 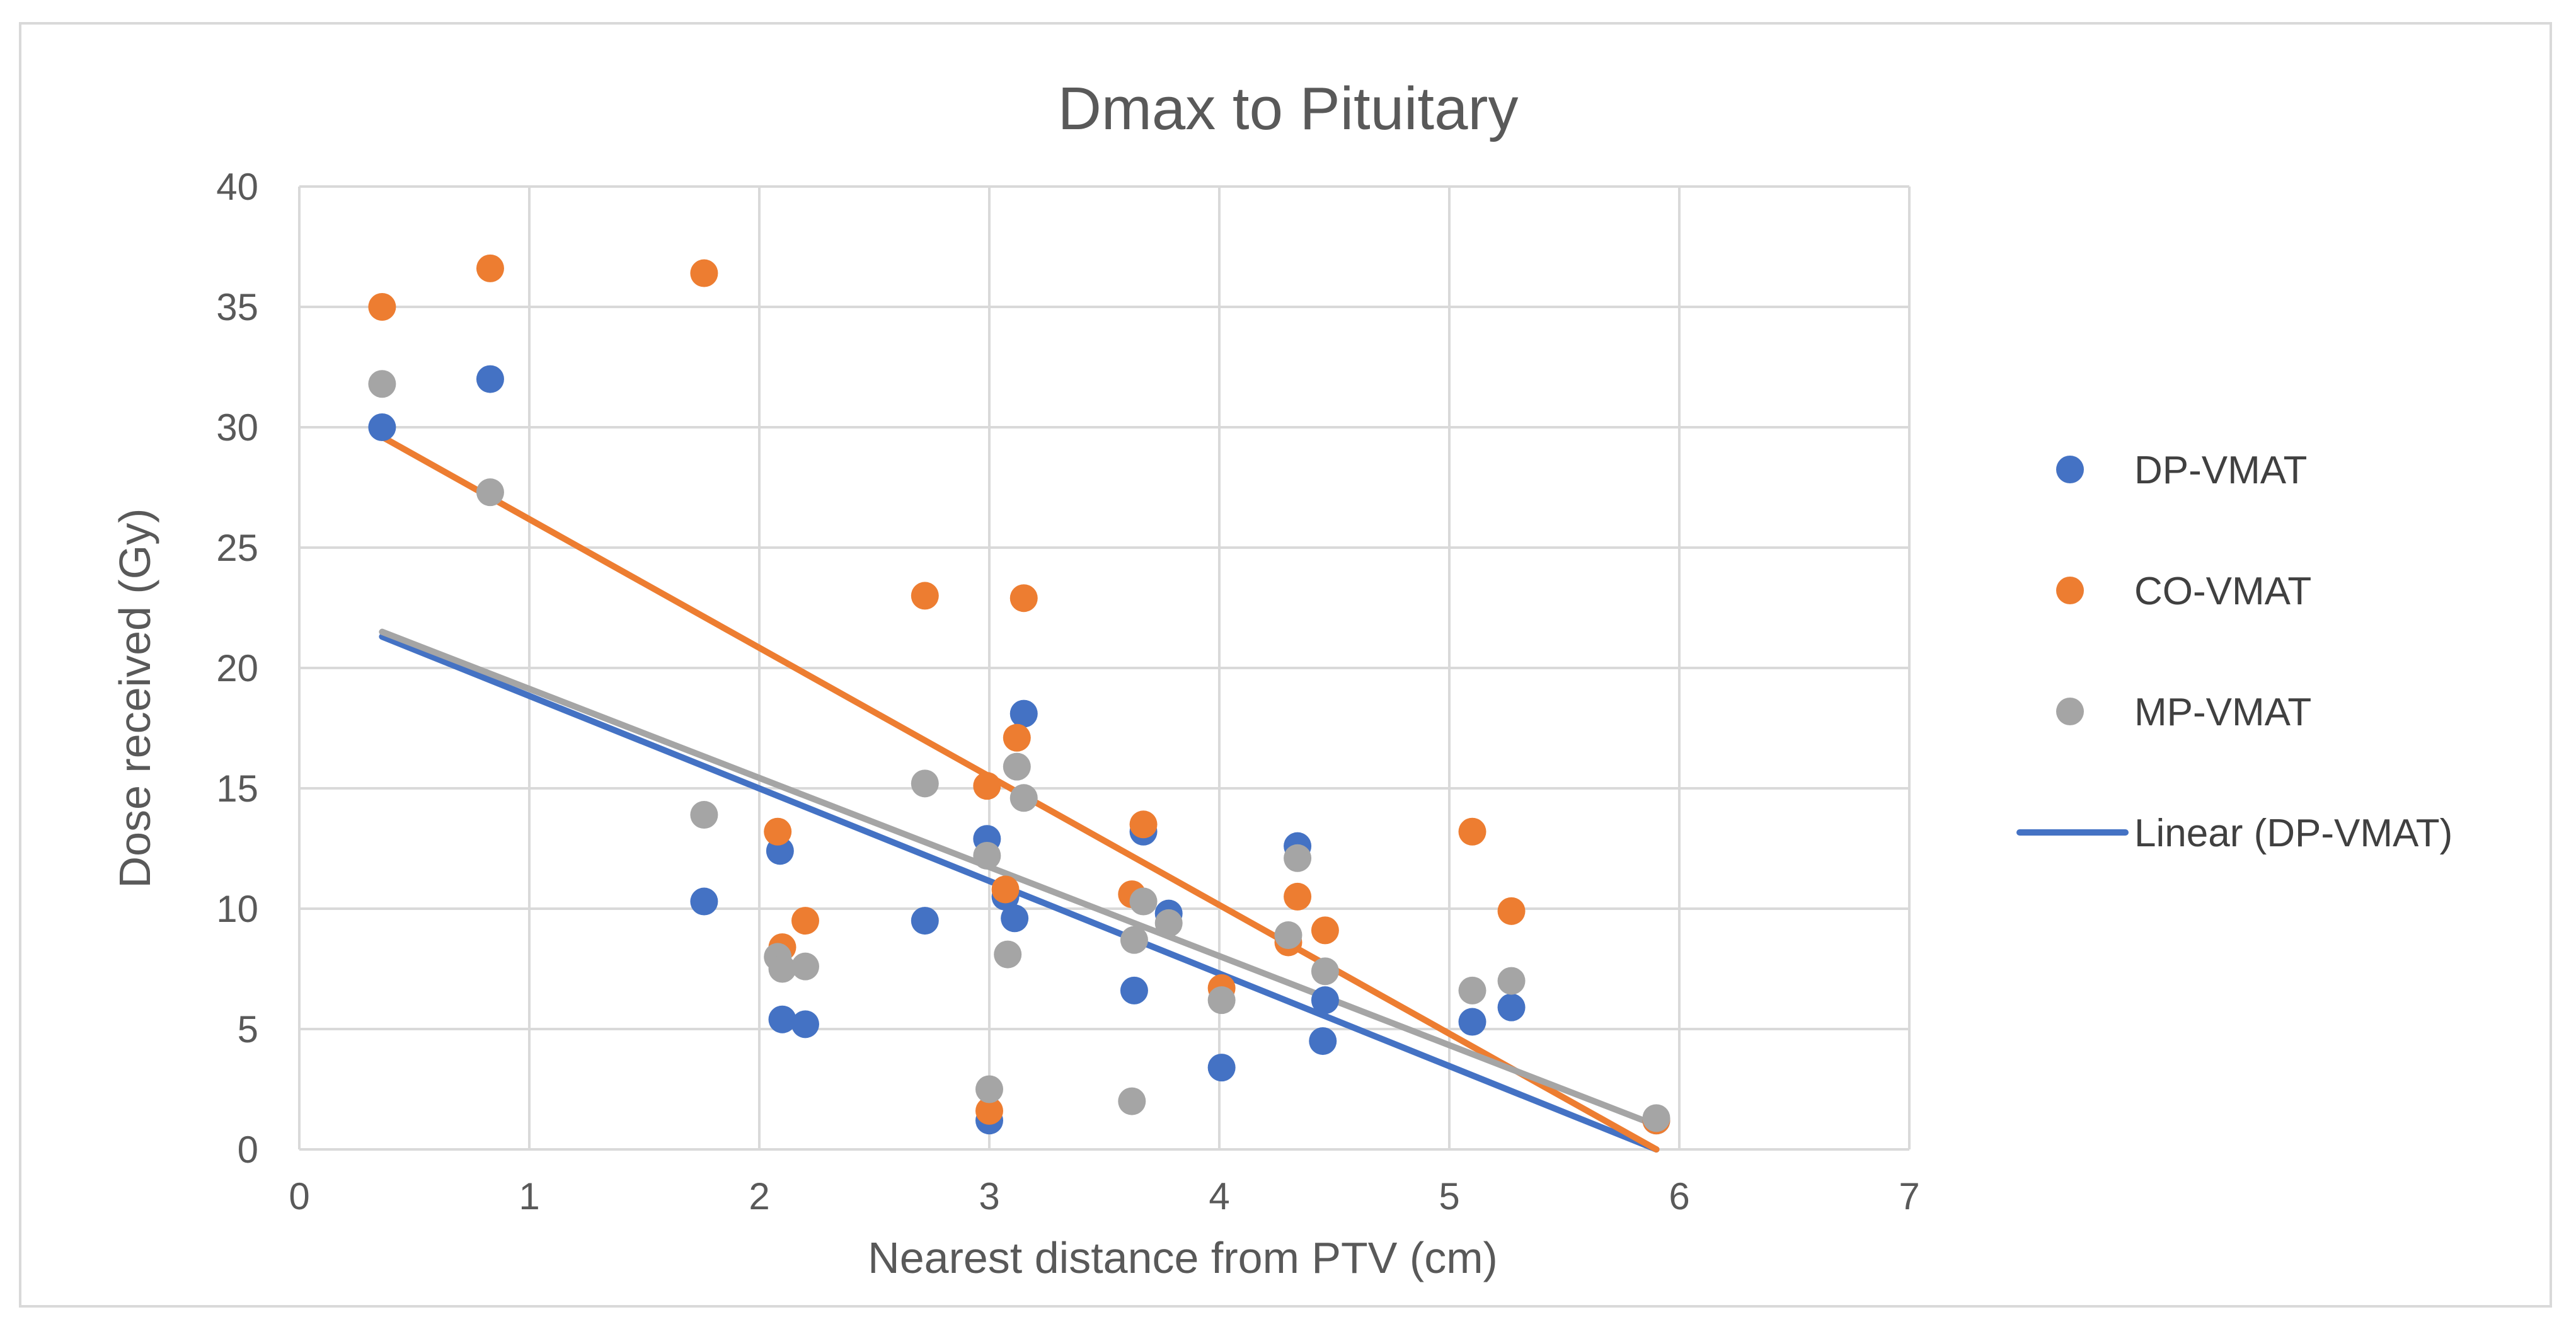 I want to click on x-axis-ticks: 0 1 2 3 4 5 6 7, so click(x=1104, y=1196).